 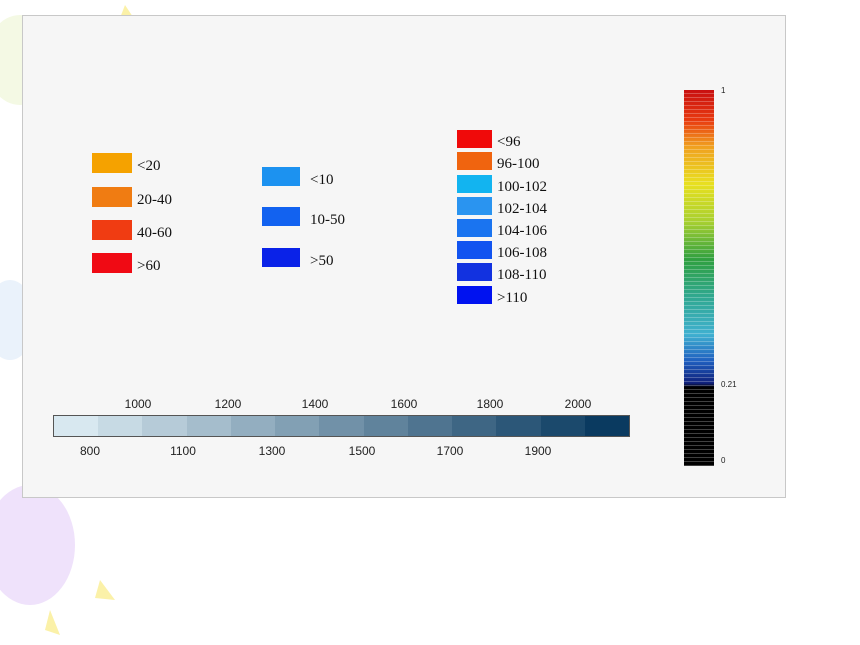 I want to click on legend-label: 40-60, so click(x=154, y=233).